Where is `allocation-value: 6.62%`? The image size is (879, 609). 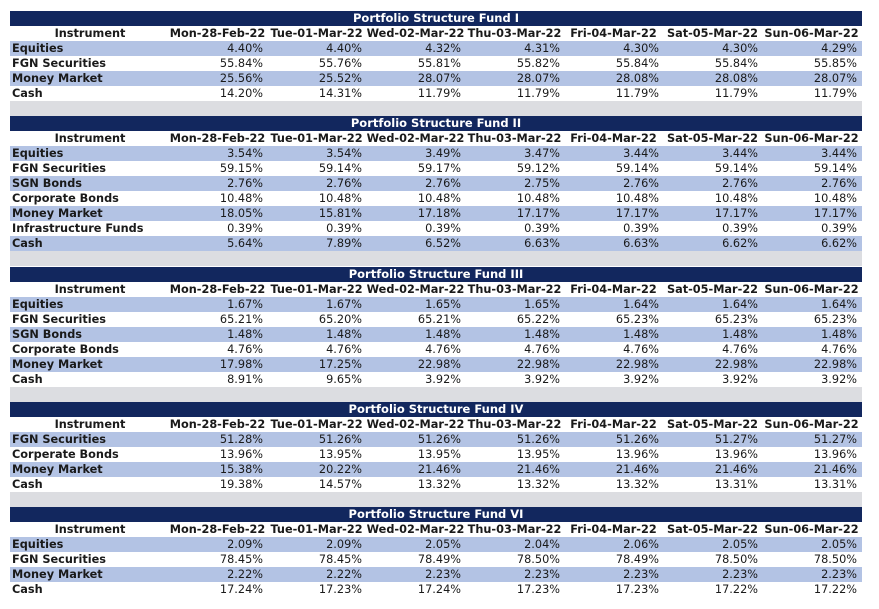 allocation-value: 6.62% is located at coordinates (740, 243).